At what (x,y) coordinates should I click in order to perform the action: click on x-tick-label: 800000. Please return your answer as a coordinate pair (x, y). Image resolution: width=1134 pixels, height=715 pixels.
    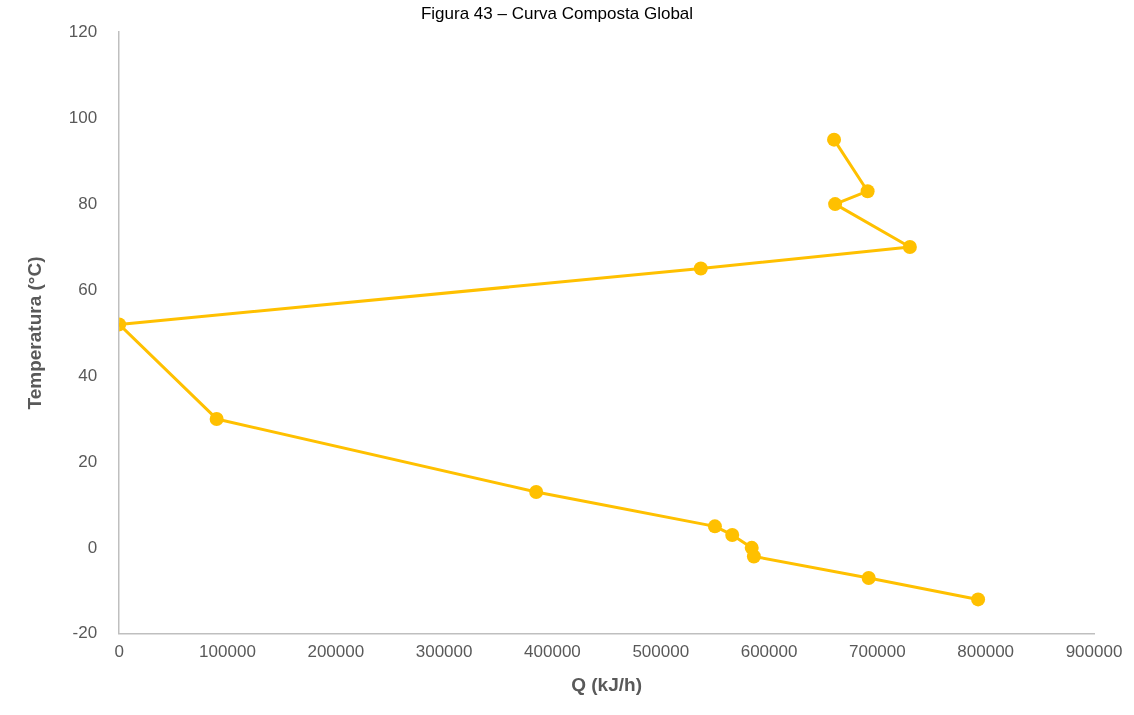
    Looking at the image, I should click on (986, 651).